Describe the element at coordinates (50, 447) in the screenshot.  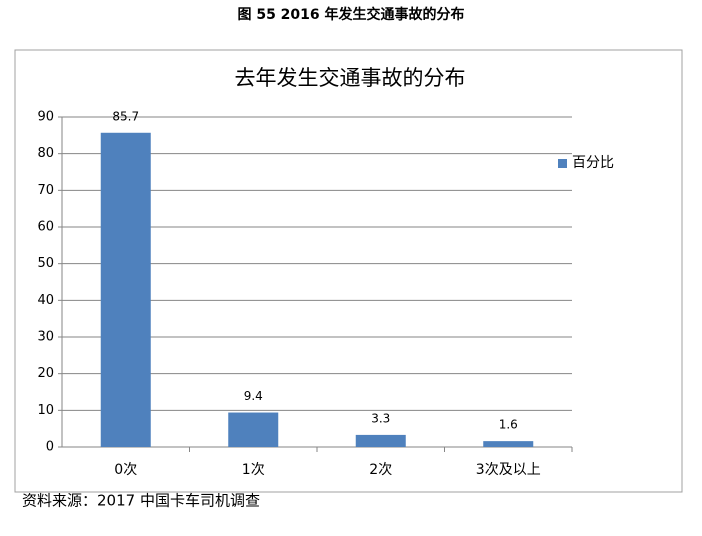
I see `y-tick-label: 0` at that location.